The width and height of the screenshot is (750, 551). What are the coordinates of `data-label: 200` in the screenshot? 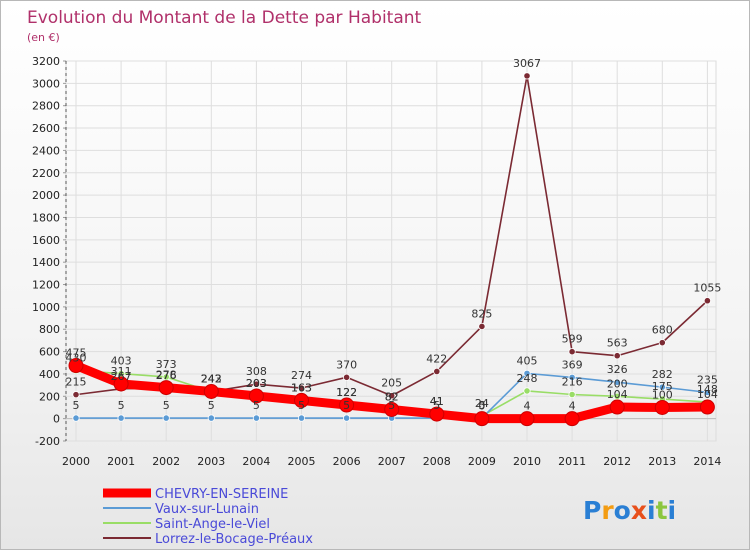 It's located at (617, 383).